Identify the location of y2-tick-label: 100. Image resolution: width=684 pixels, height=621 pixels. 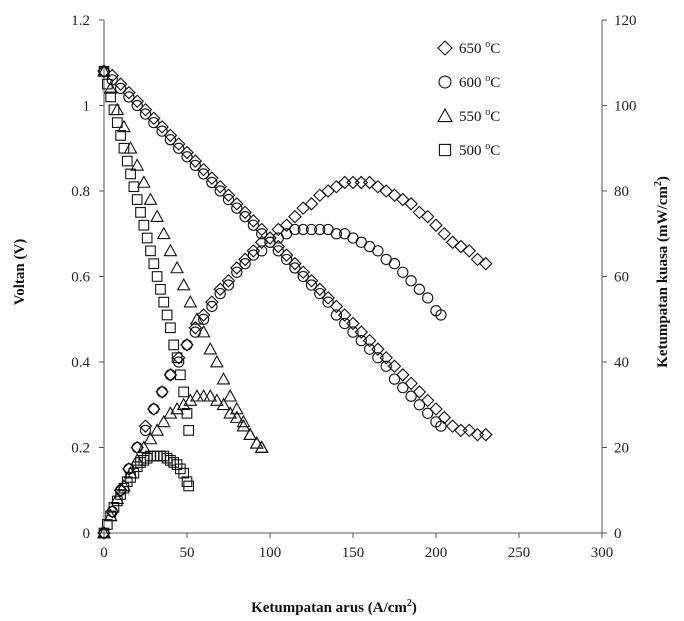
(625, 107).